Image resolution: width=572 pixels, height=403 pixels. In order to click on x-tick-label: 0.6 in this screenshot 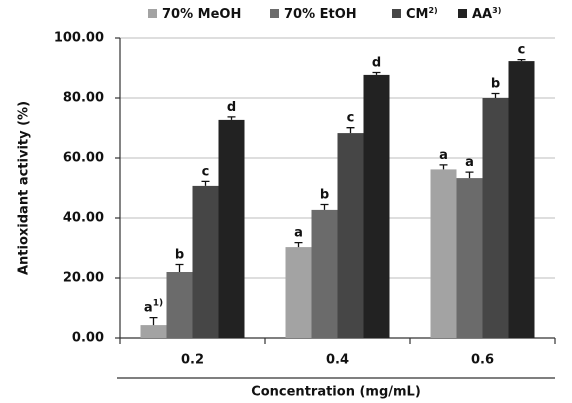, I will do `click(482, 360)`.